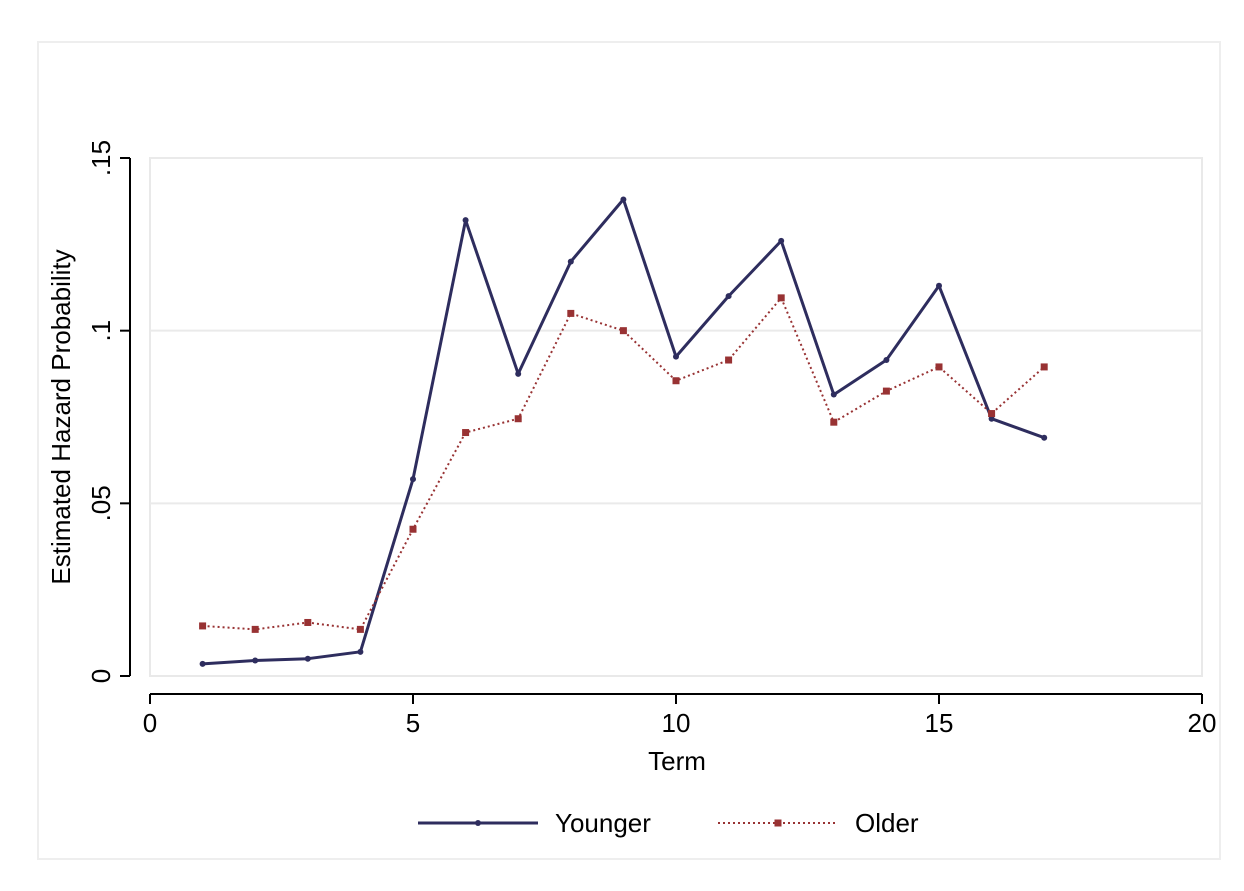 The image size is (1244, 891). What do you see at coordinates (101, 503) in the screenshot?
I see `y-tick-label: .05` at bounding box center [101, 503].